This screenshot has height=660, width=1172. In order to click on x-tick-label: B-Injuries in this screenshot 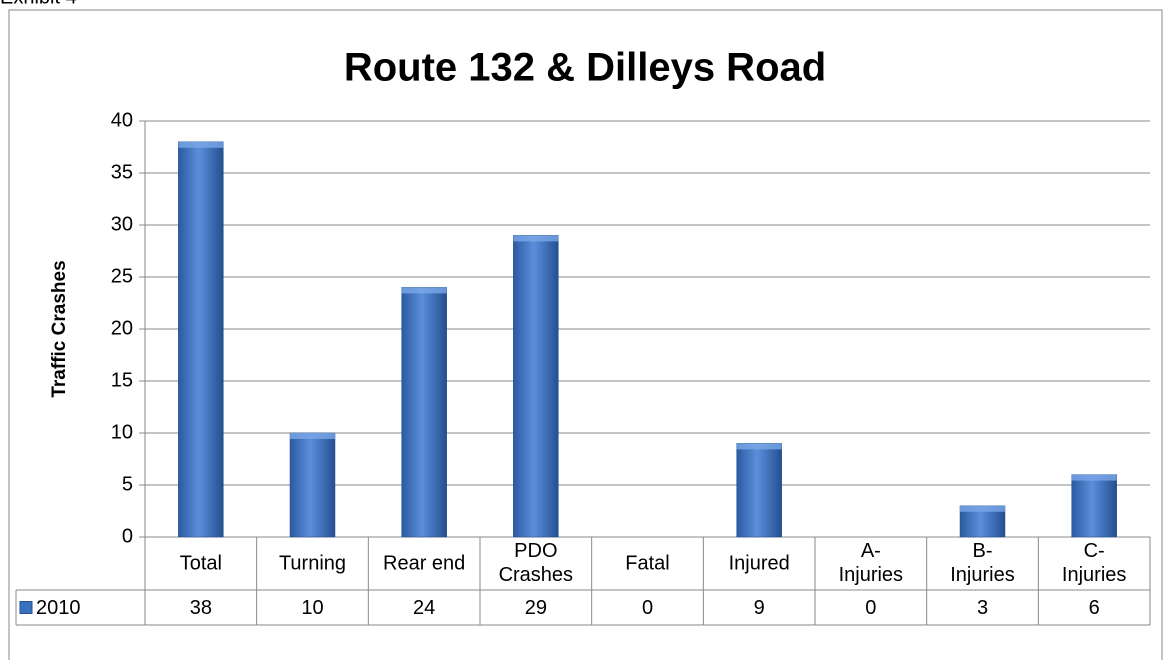, I will do `click(982, 563)`.